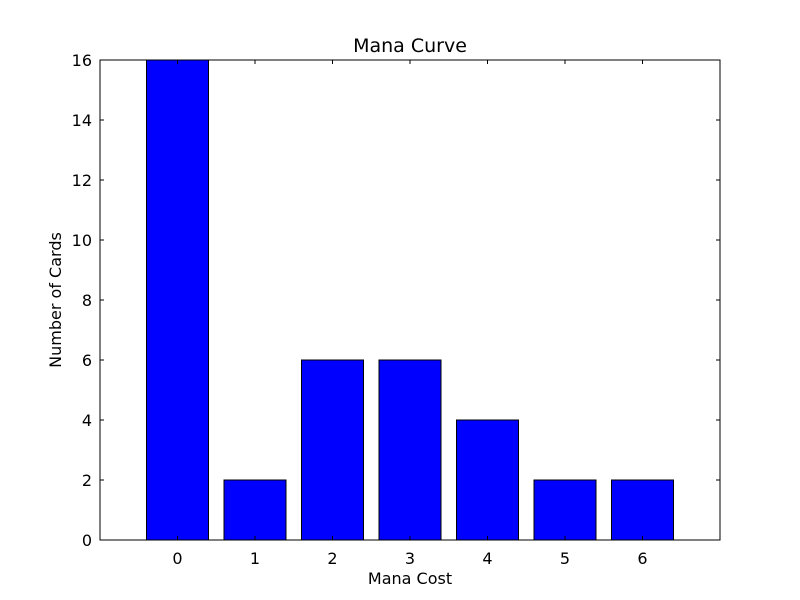  What do you see at coordinates (410, 578) in the screenshot?
I see `x-axis-label: Mana Cost` at bounding box center [410, 578].